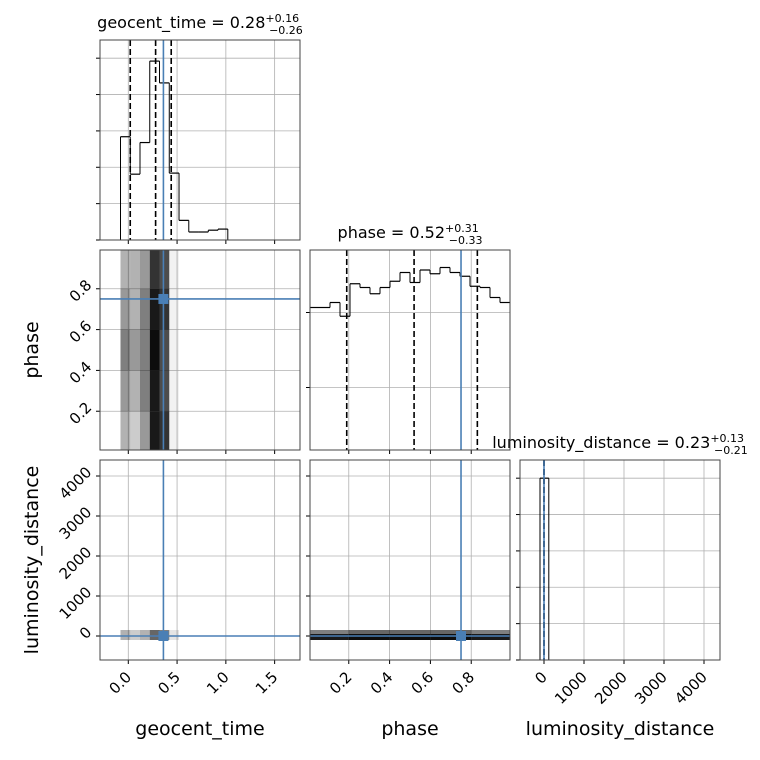 The image size is (760, 760). What do you see at coordinates (463, 683) in the screenshot?
I see `x-tick-label: 0.8` at bounding box center [463, 683].